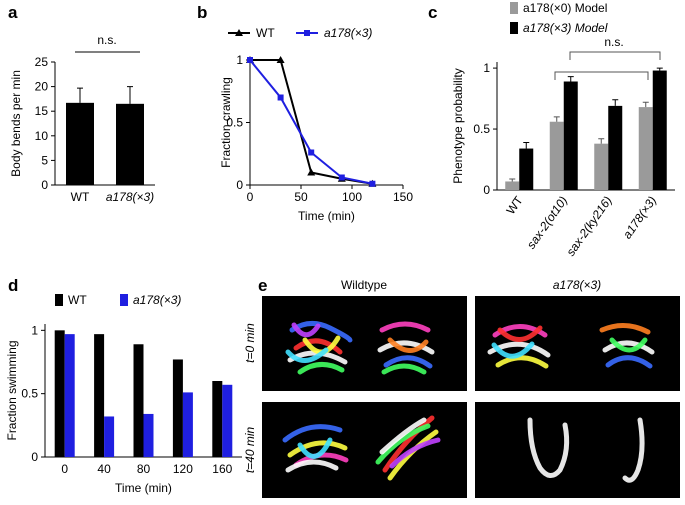  What do you see at coordinates (42, 62) in the screenshot?
I see `y-tick-label: 25` at bounding box center [42, 62].